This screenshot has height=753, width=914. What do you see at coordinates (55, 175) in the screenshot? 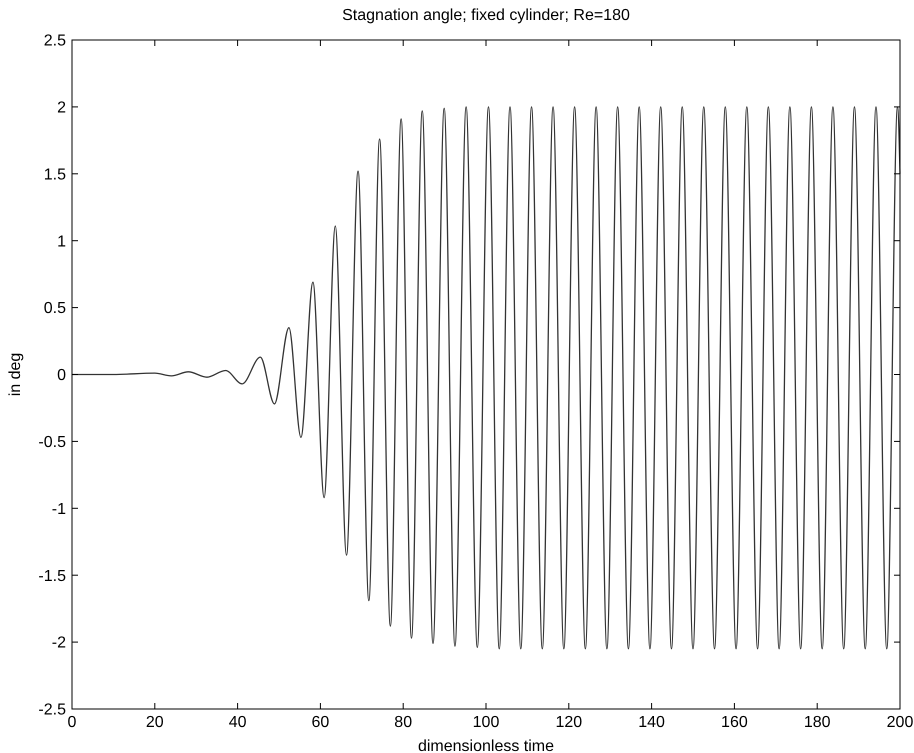
I see `y-tick-label: 1.5` at bounding box center [55, 175].